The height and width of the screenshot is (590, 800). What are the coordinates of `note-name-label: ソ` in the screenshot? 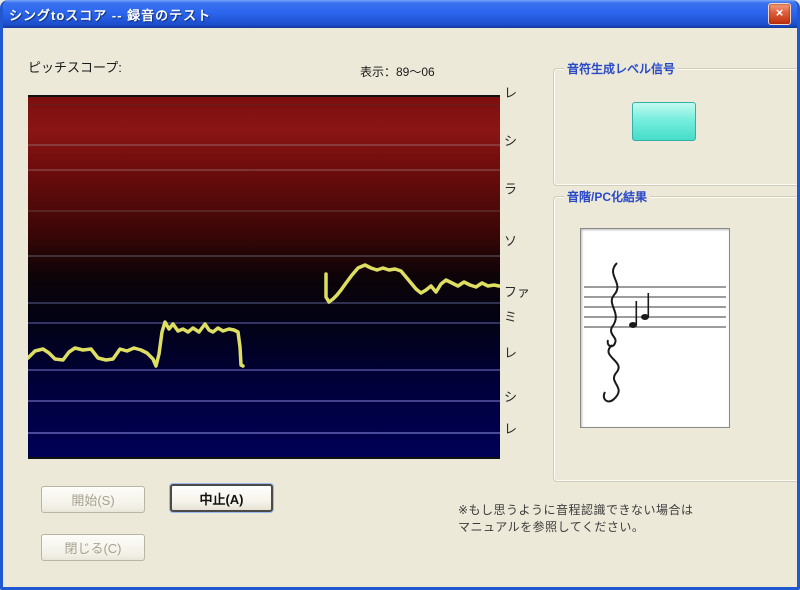 It's located at (511, 241).